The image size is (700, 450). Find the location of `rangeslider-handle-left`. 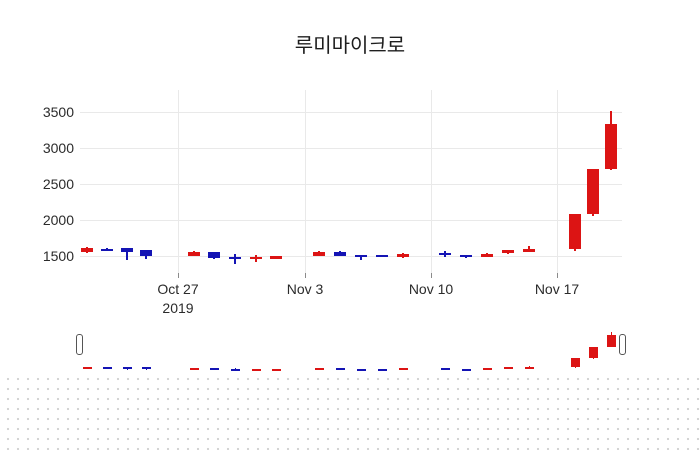

rangeslider-handle-left is located at coordinates (79, 344).